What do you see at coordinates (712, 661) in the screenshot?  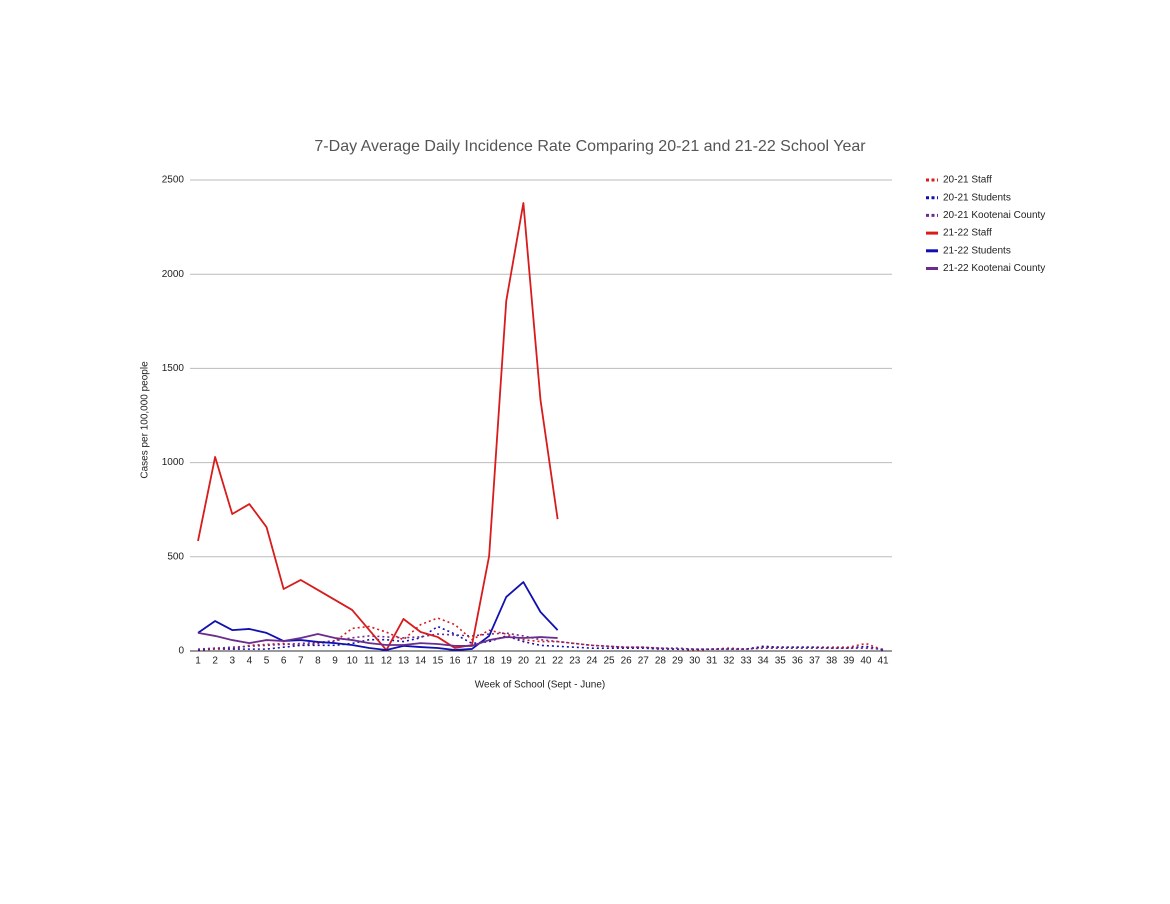 I see `x-tick-label: 31` at bounding box center [712, 661].